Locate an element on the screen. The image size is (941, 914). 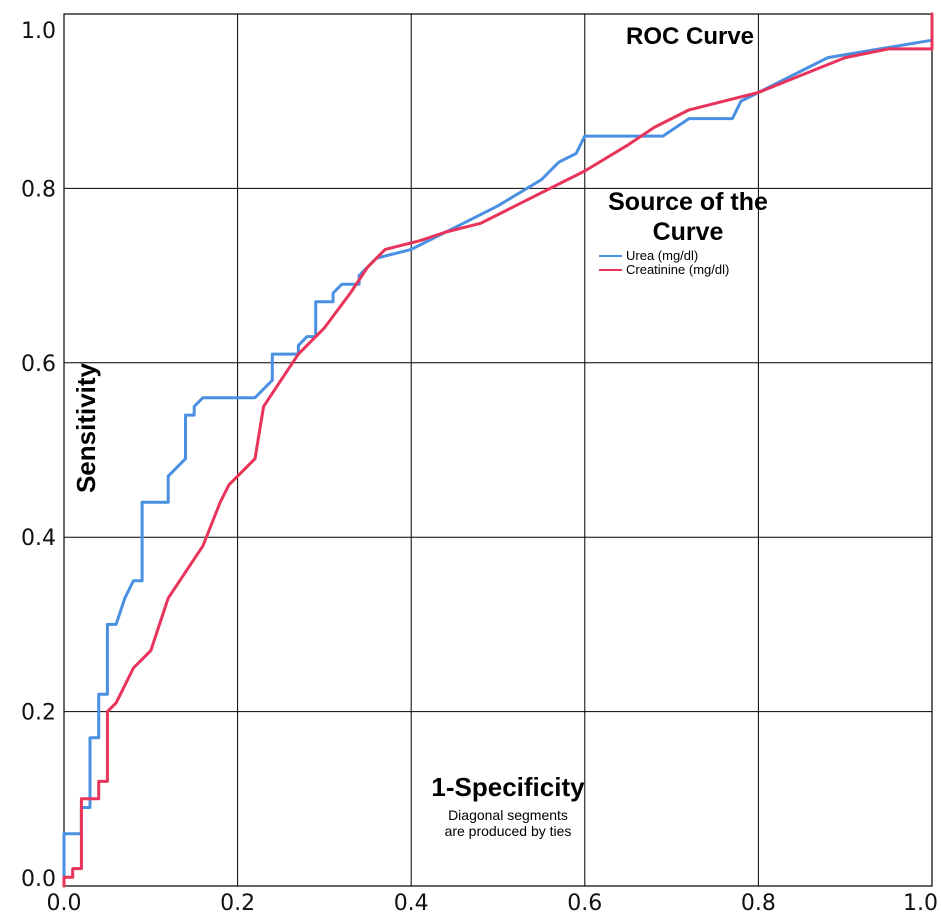
x-axis-label: 1-Specificity is located at coordinates (508, 787).